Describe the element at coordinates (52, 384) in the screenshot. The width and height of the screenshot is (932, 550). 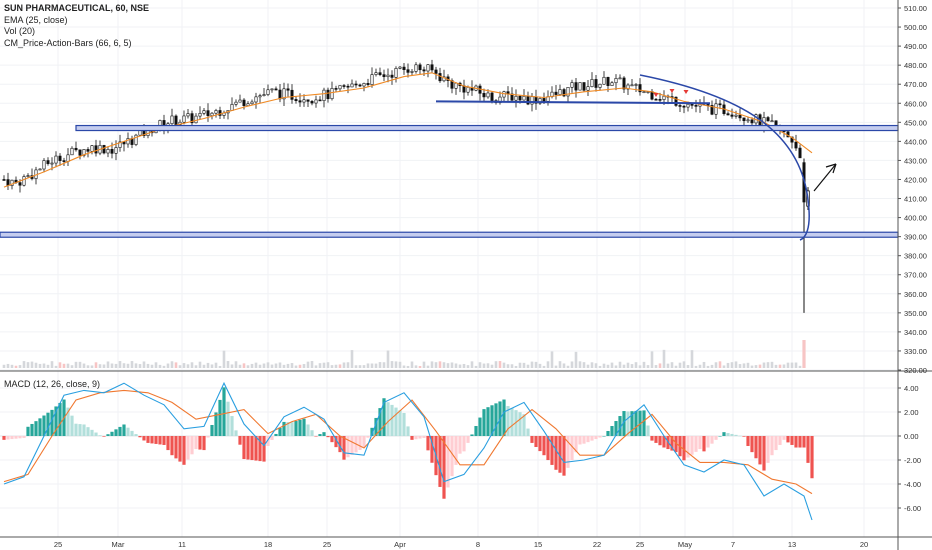
I see `macd-legend: MACD (12, 26, close, 9)` at that location.